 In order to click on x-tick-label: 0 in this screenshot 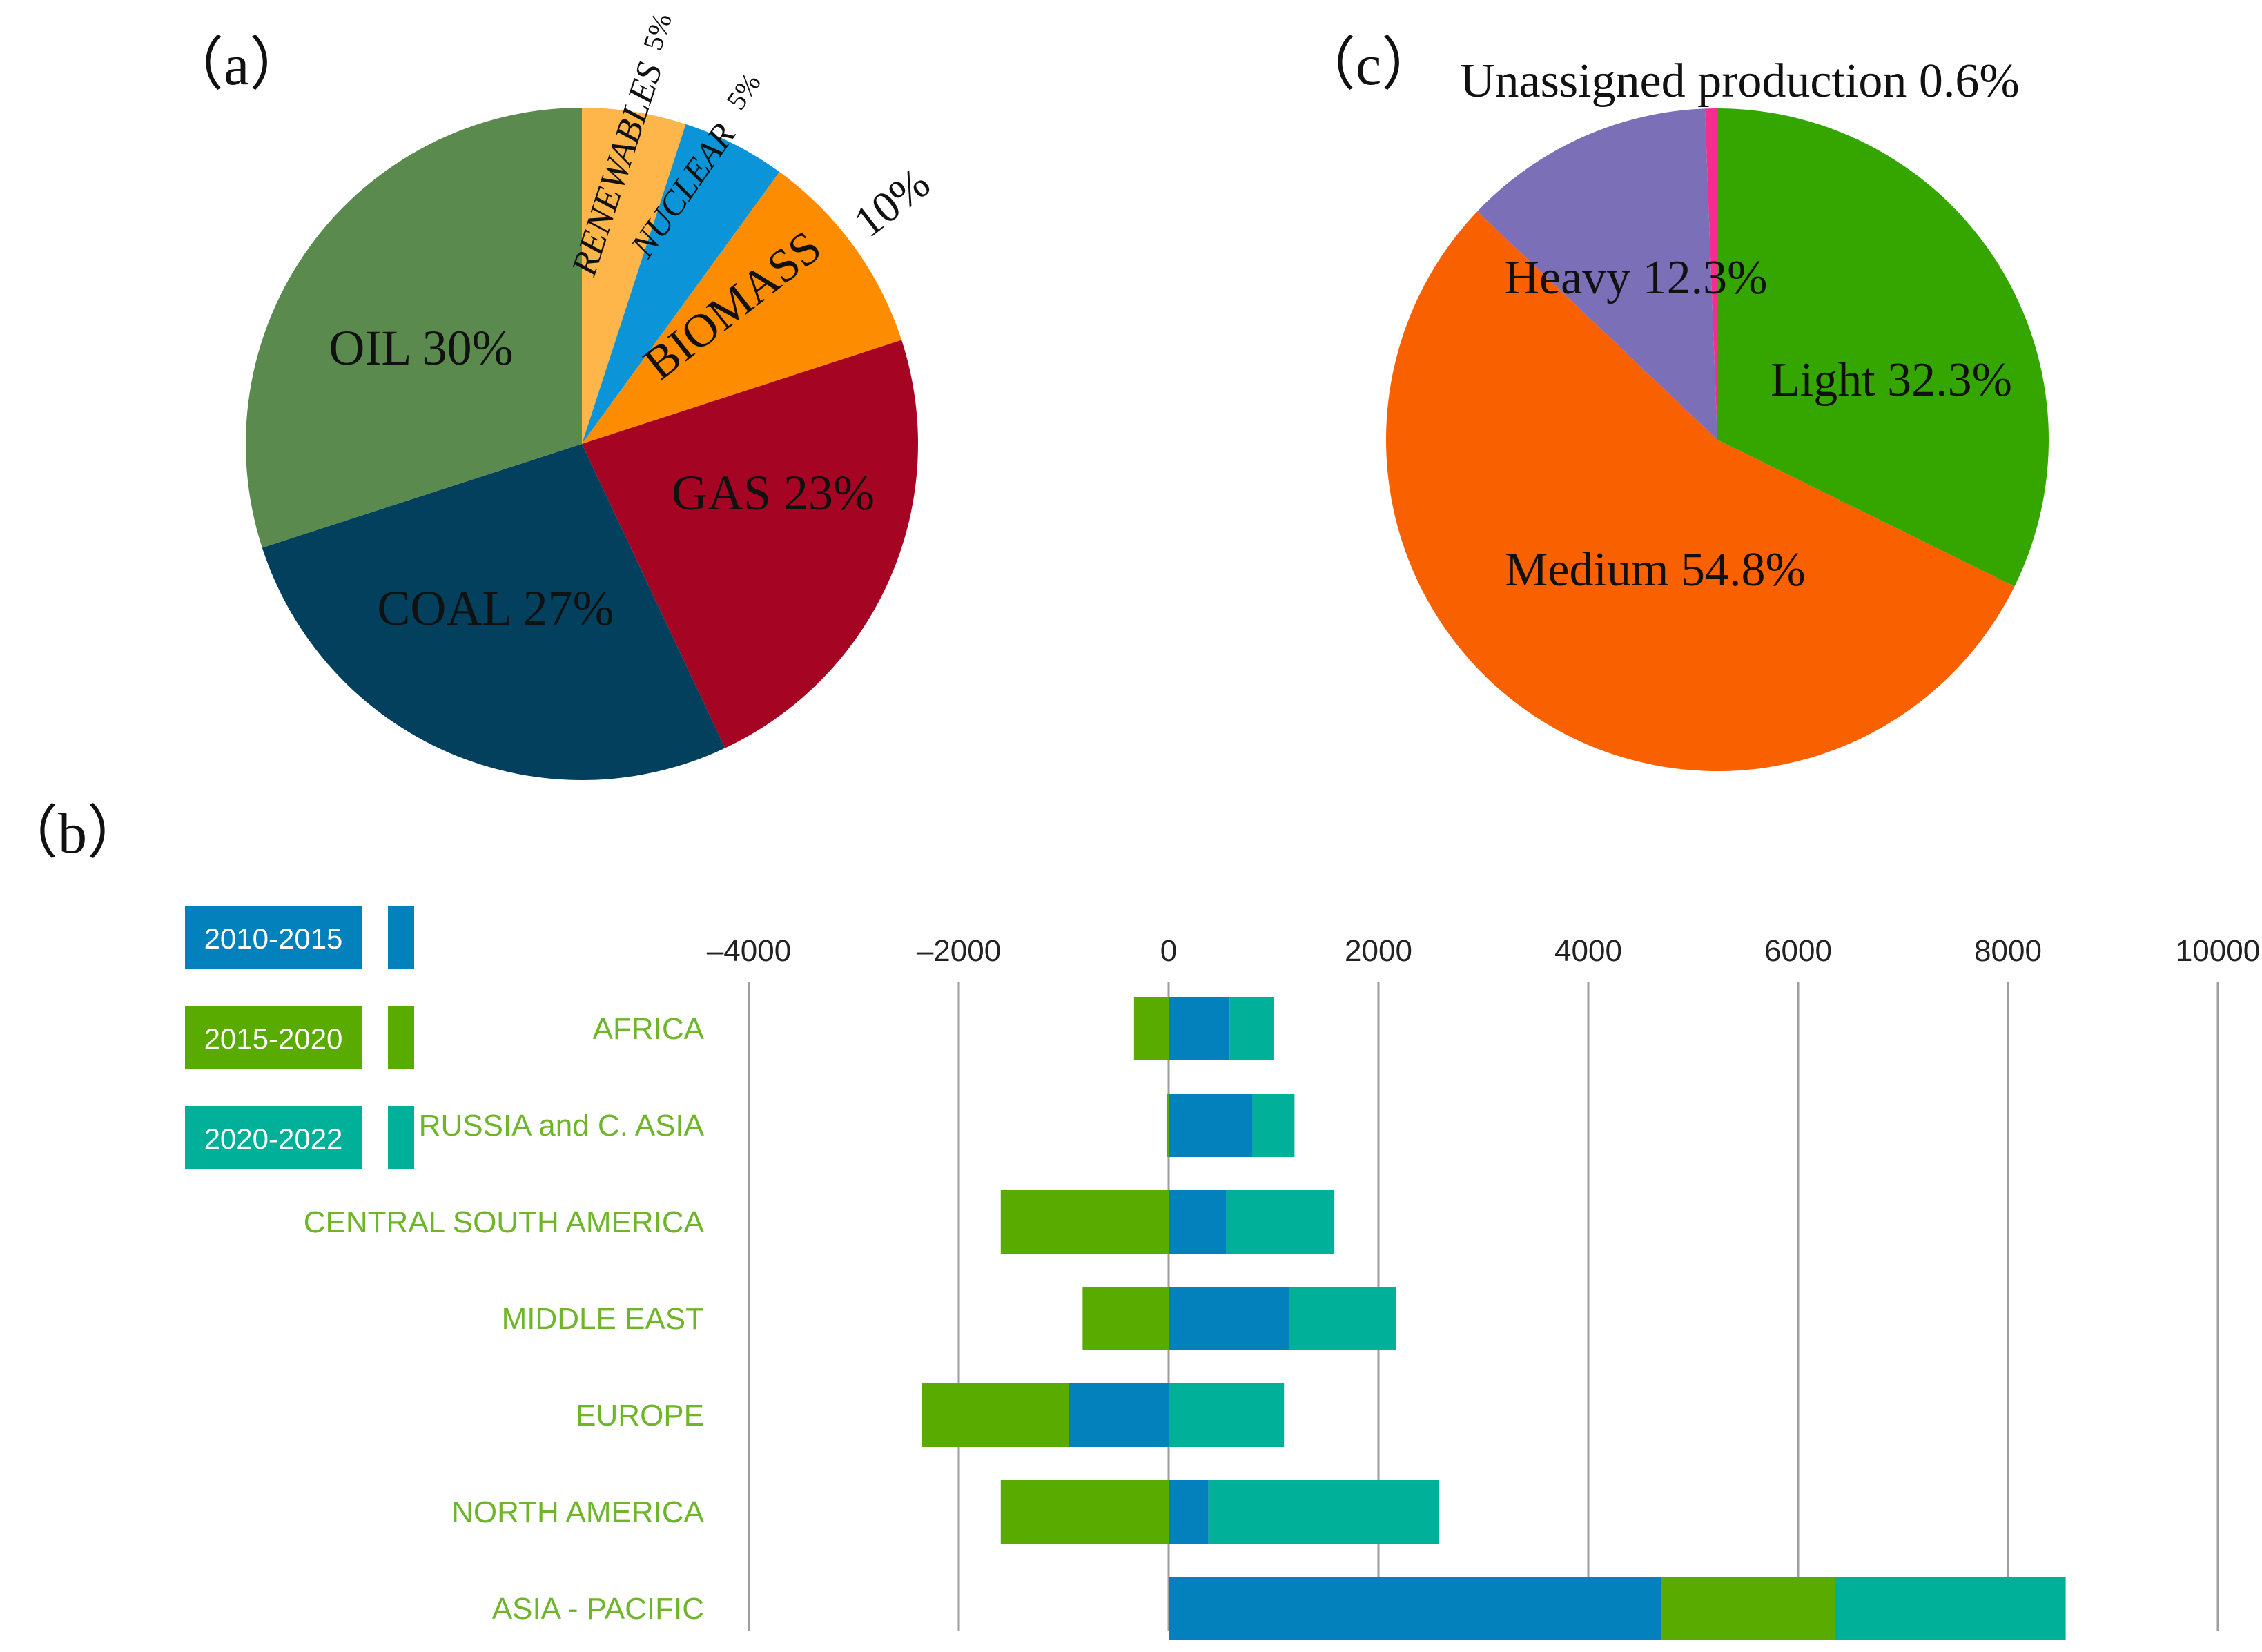, I will do `click(1168, 951)`.